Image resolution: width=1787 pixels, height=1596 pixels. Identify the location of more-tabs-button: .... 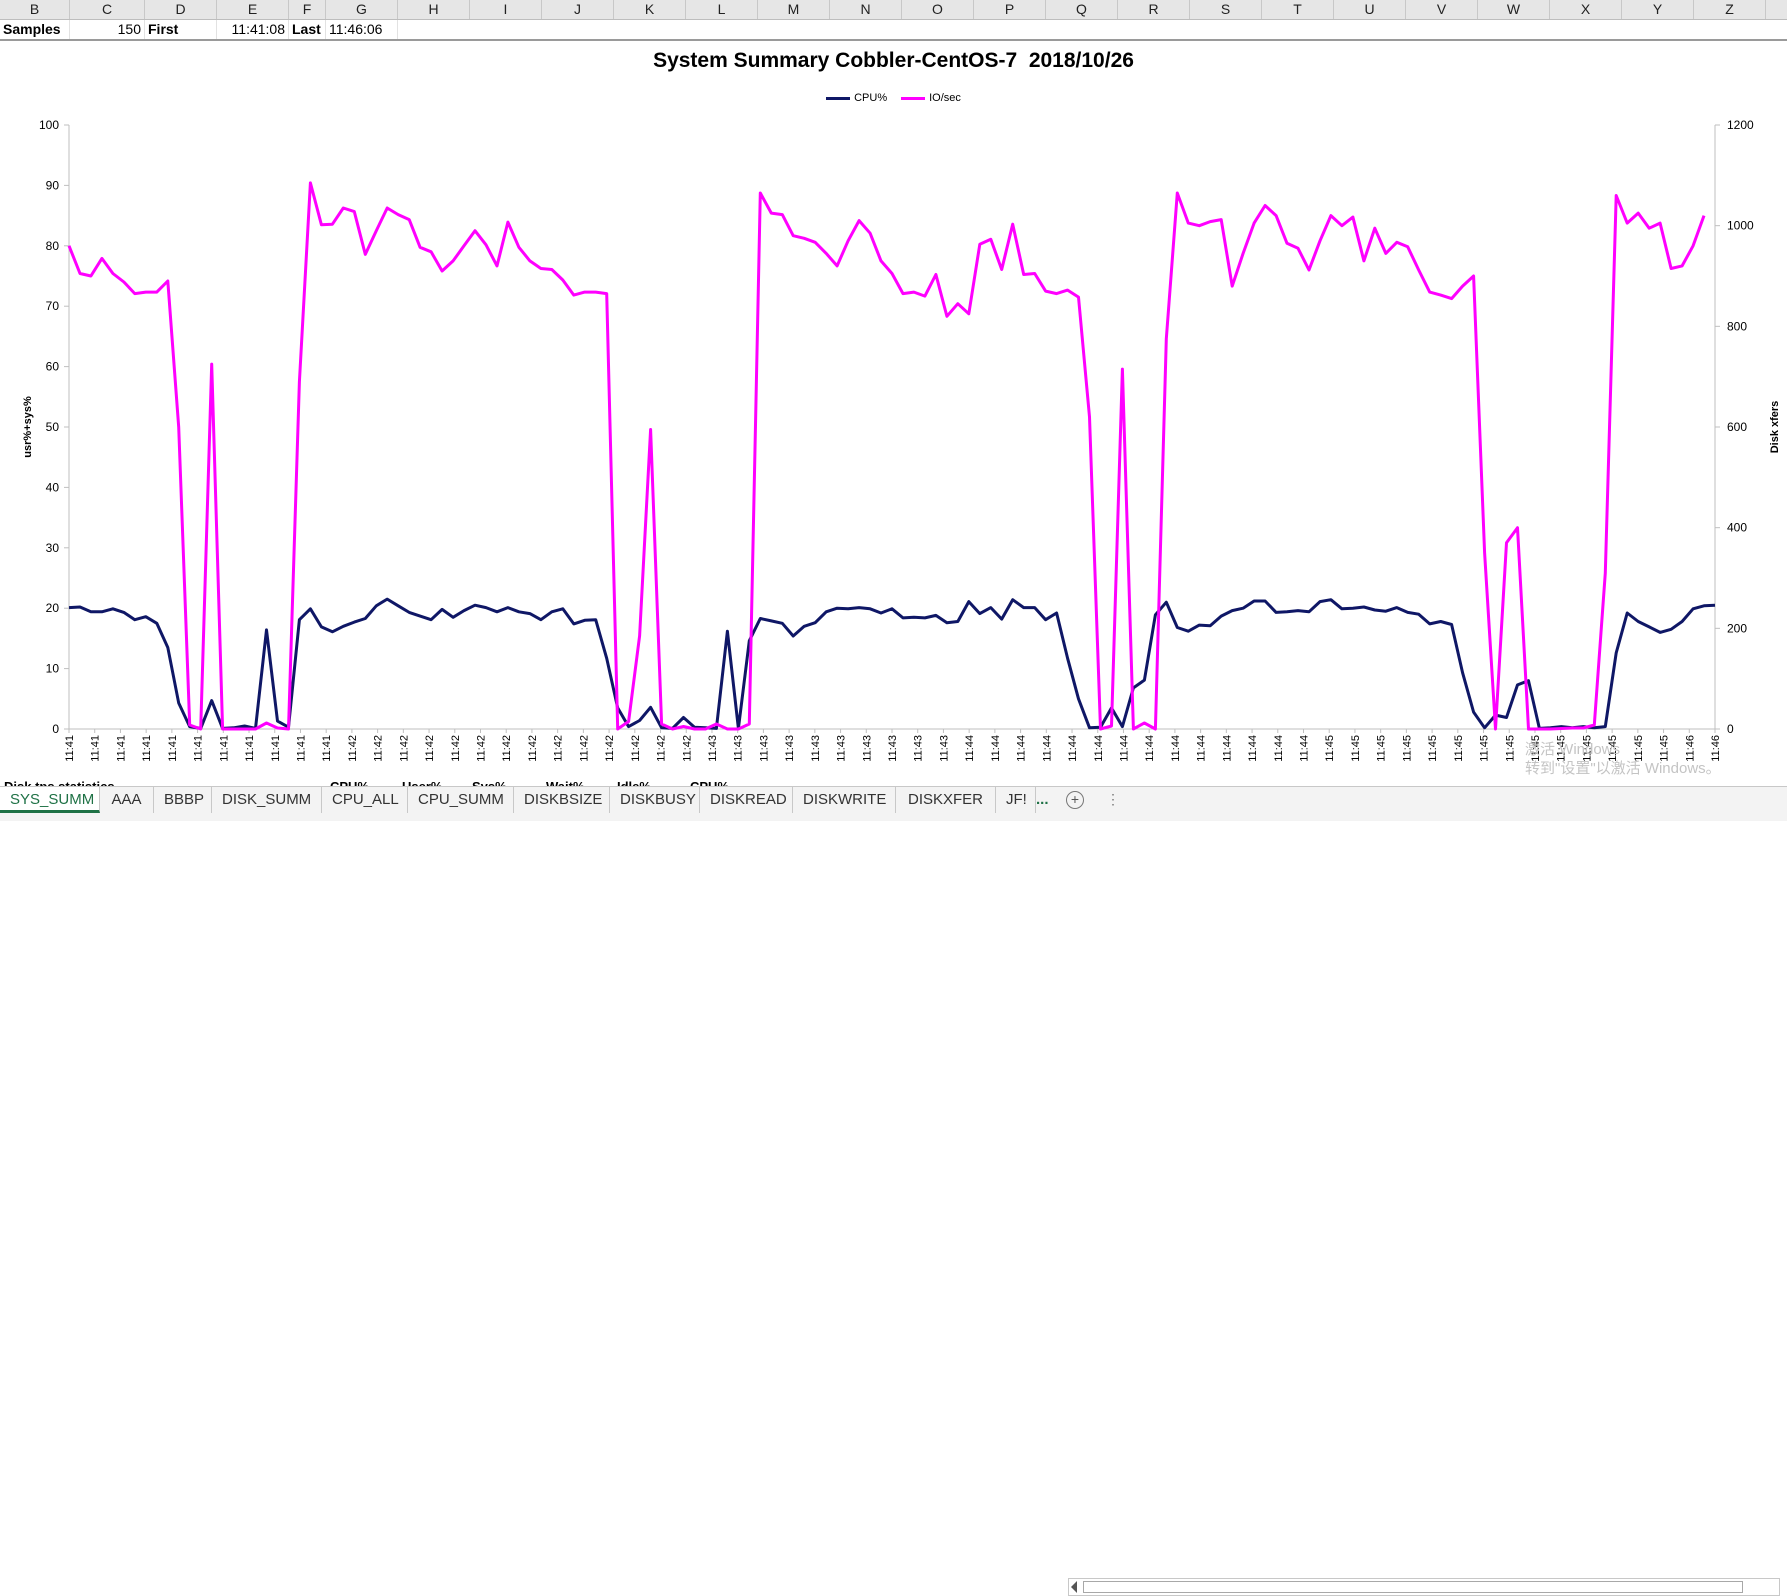
(1042, 799).